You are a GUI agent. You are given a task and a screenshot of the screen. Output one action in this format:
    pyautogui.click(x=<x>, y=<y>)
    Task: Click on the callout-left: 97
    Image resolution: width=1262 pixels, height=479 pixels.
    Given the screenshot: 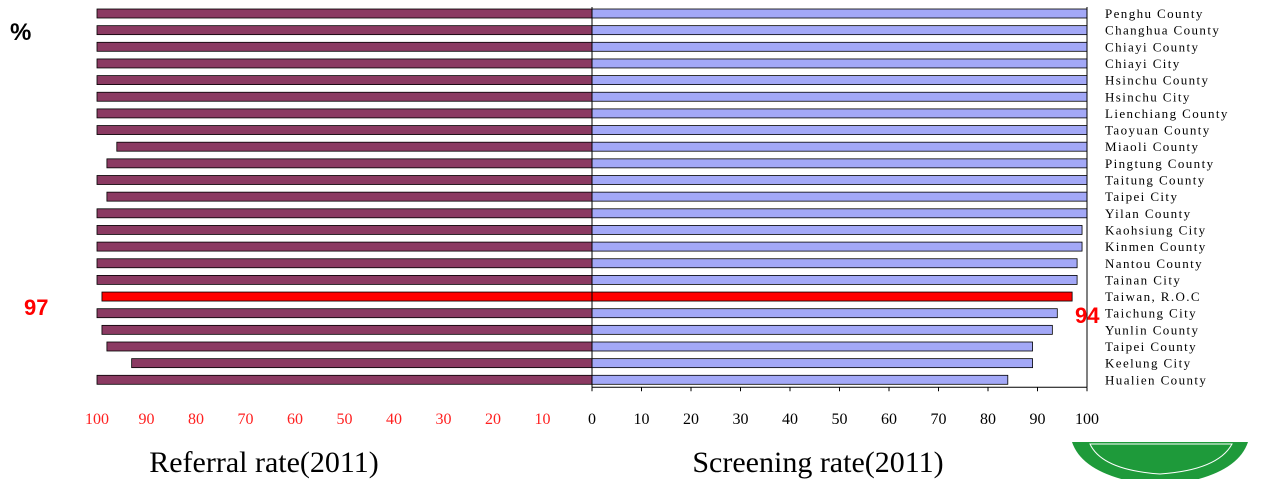 What is the action you would take?
    pyautogui.click(x=36, y=307)
    